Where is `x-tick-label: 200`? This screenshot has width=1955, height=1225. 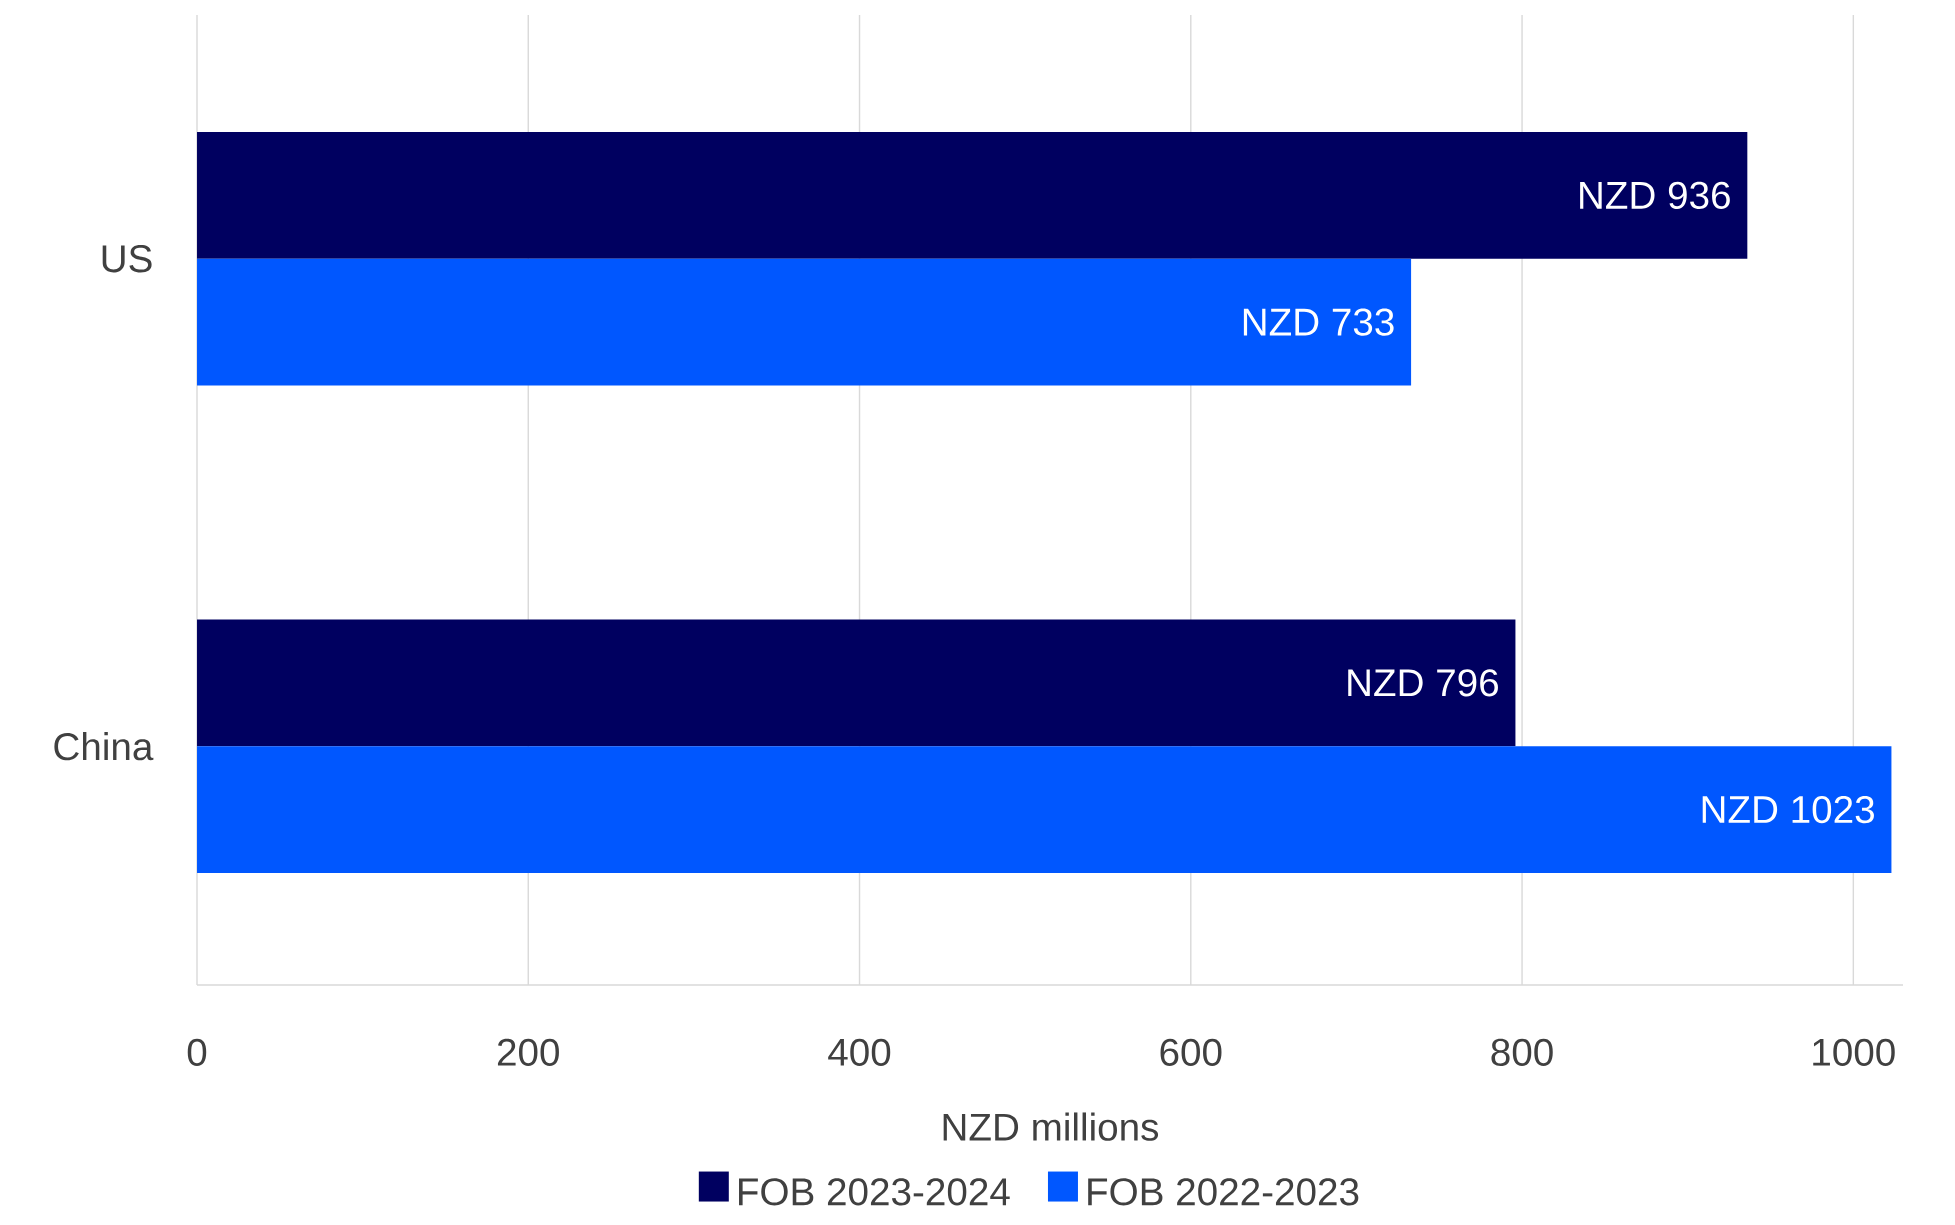
x-tick-label: 200 is located at coordinates (528, 1052).